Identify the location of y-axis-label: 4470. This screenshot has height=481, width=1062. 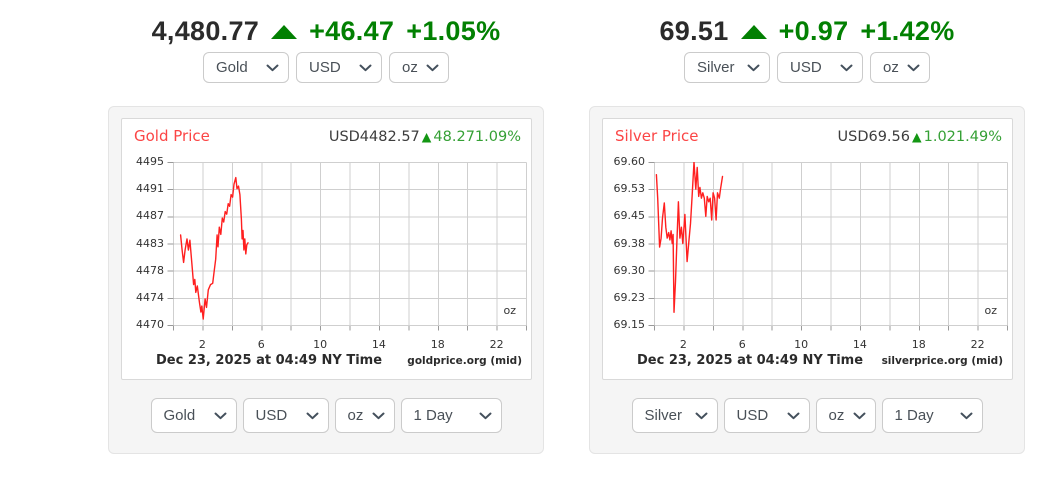
(150, 324).